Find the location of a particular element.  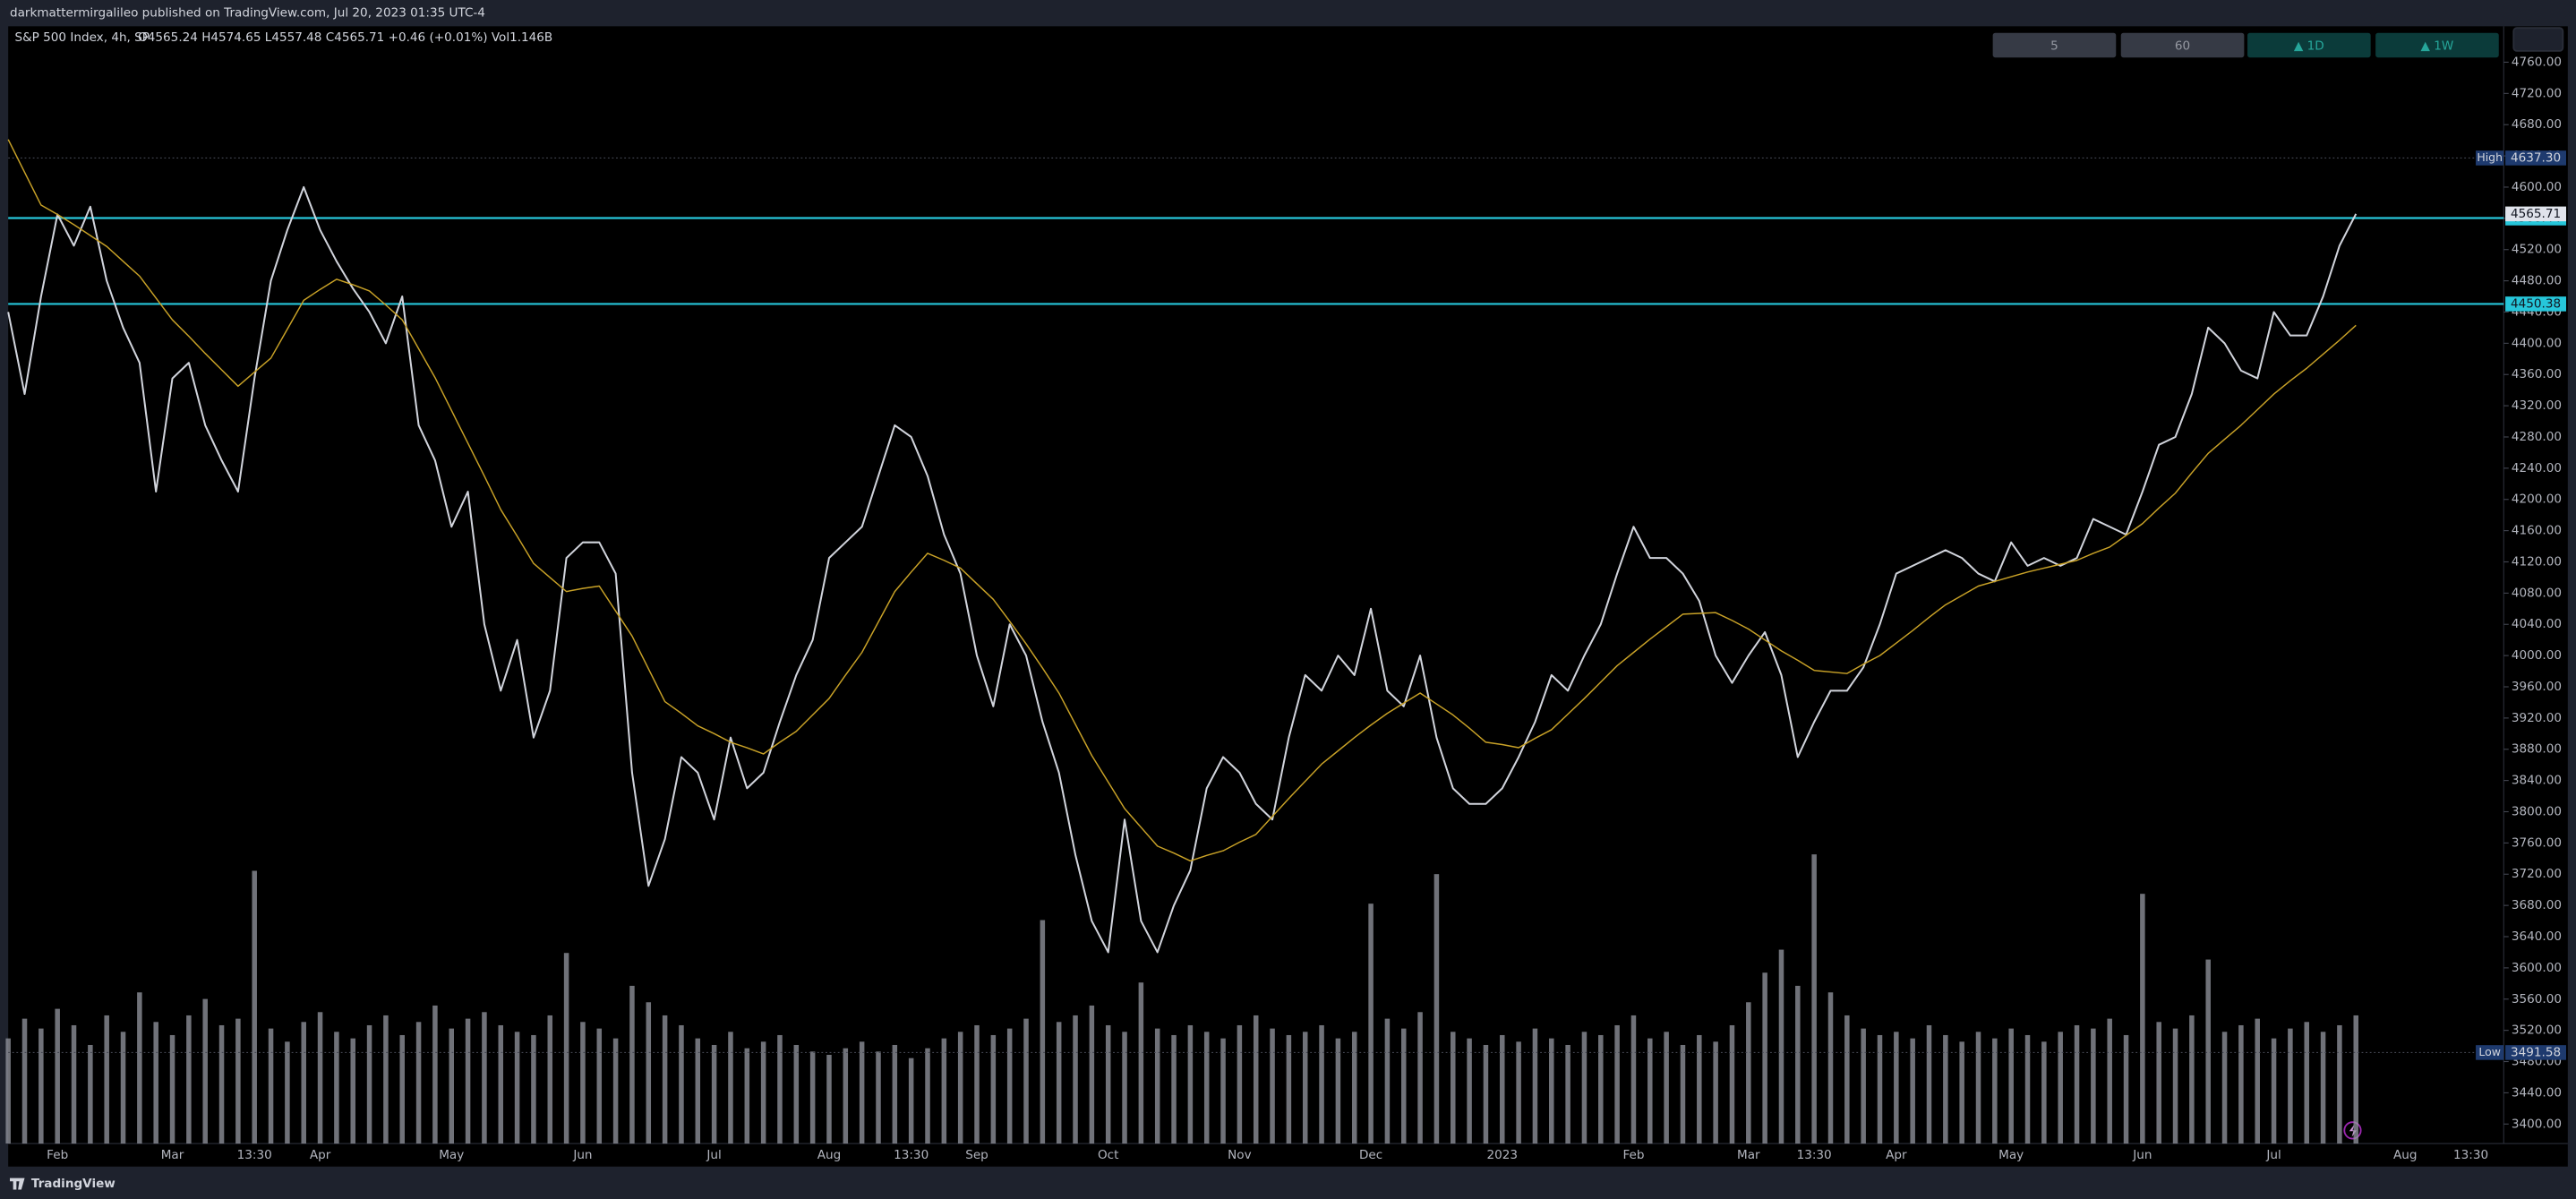

interval-label: ▲ 1D is located at coordinates (2309, 46).